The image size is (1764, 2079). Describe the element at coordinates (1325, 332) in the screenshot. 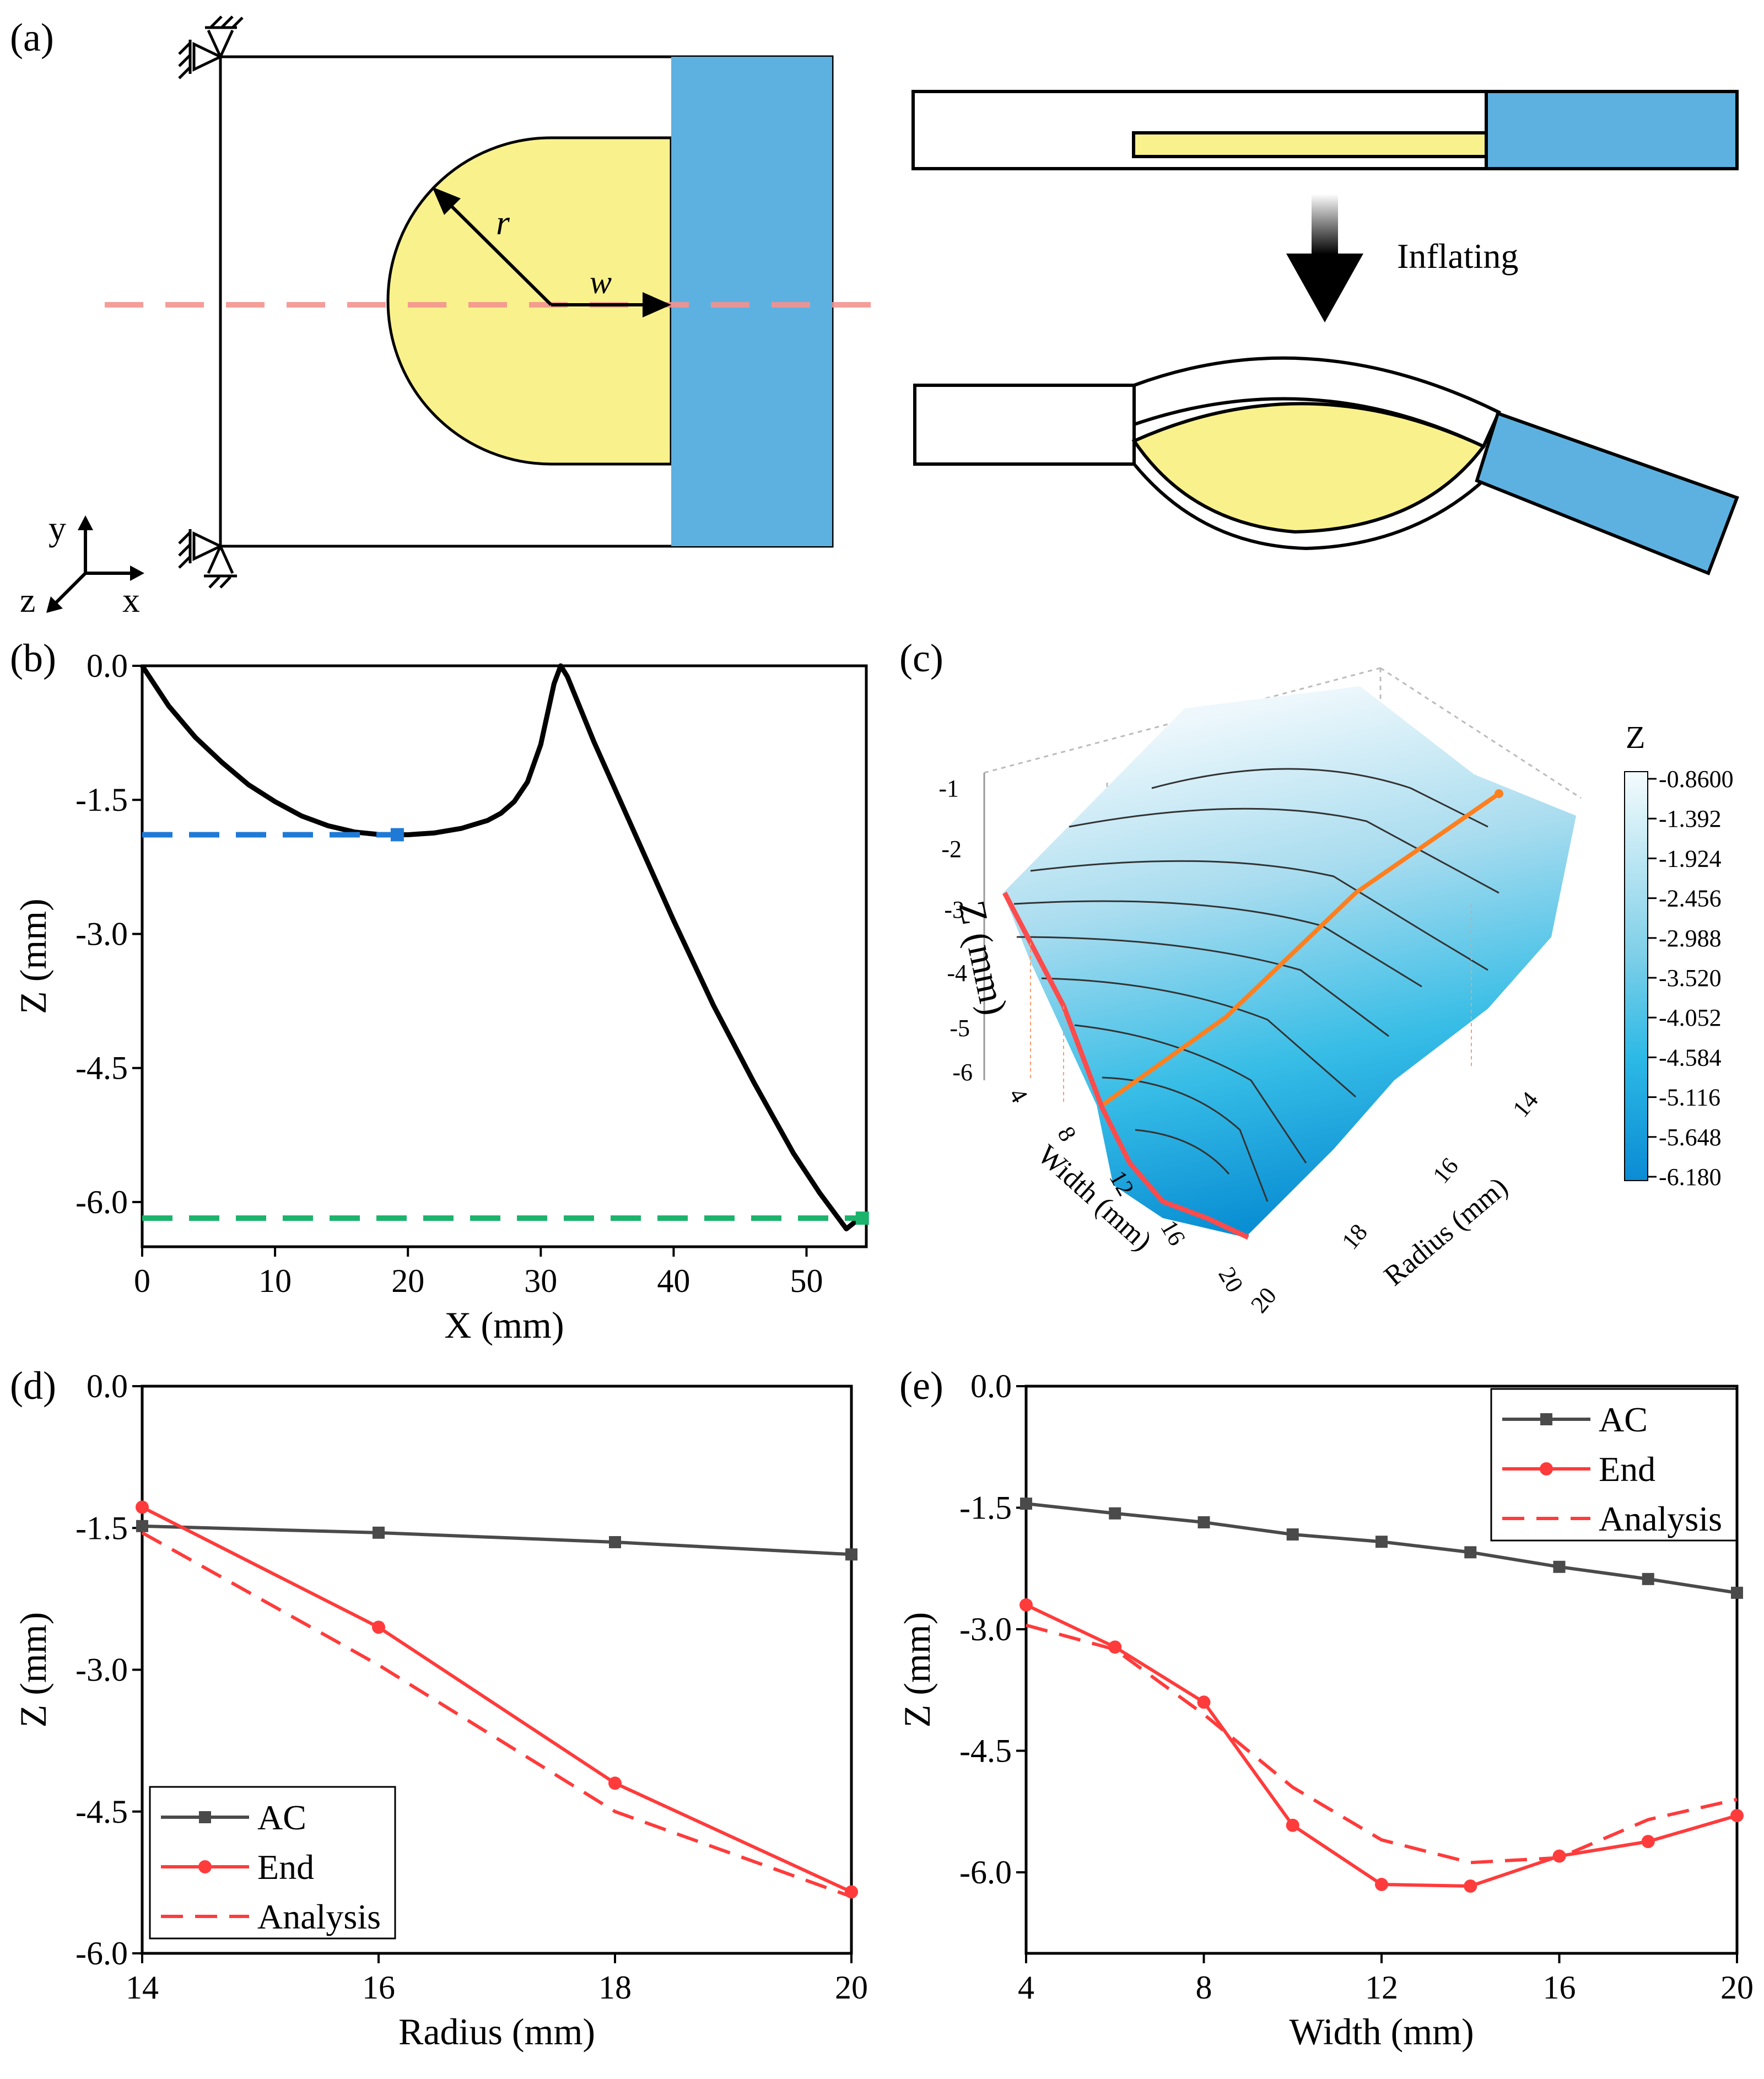

I see `cross-section-schematic: Inflating` at that location.